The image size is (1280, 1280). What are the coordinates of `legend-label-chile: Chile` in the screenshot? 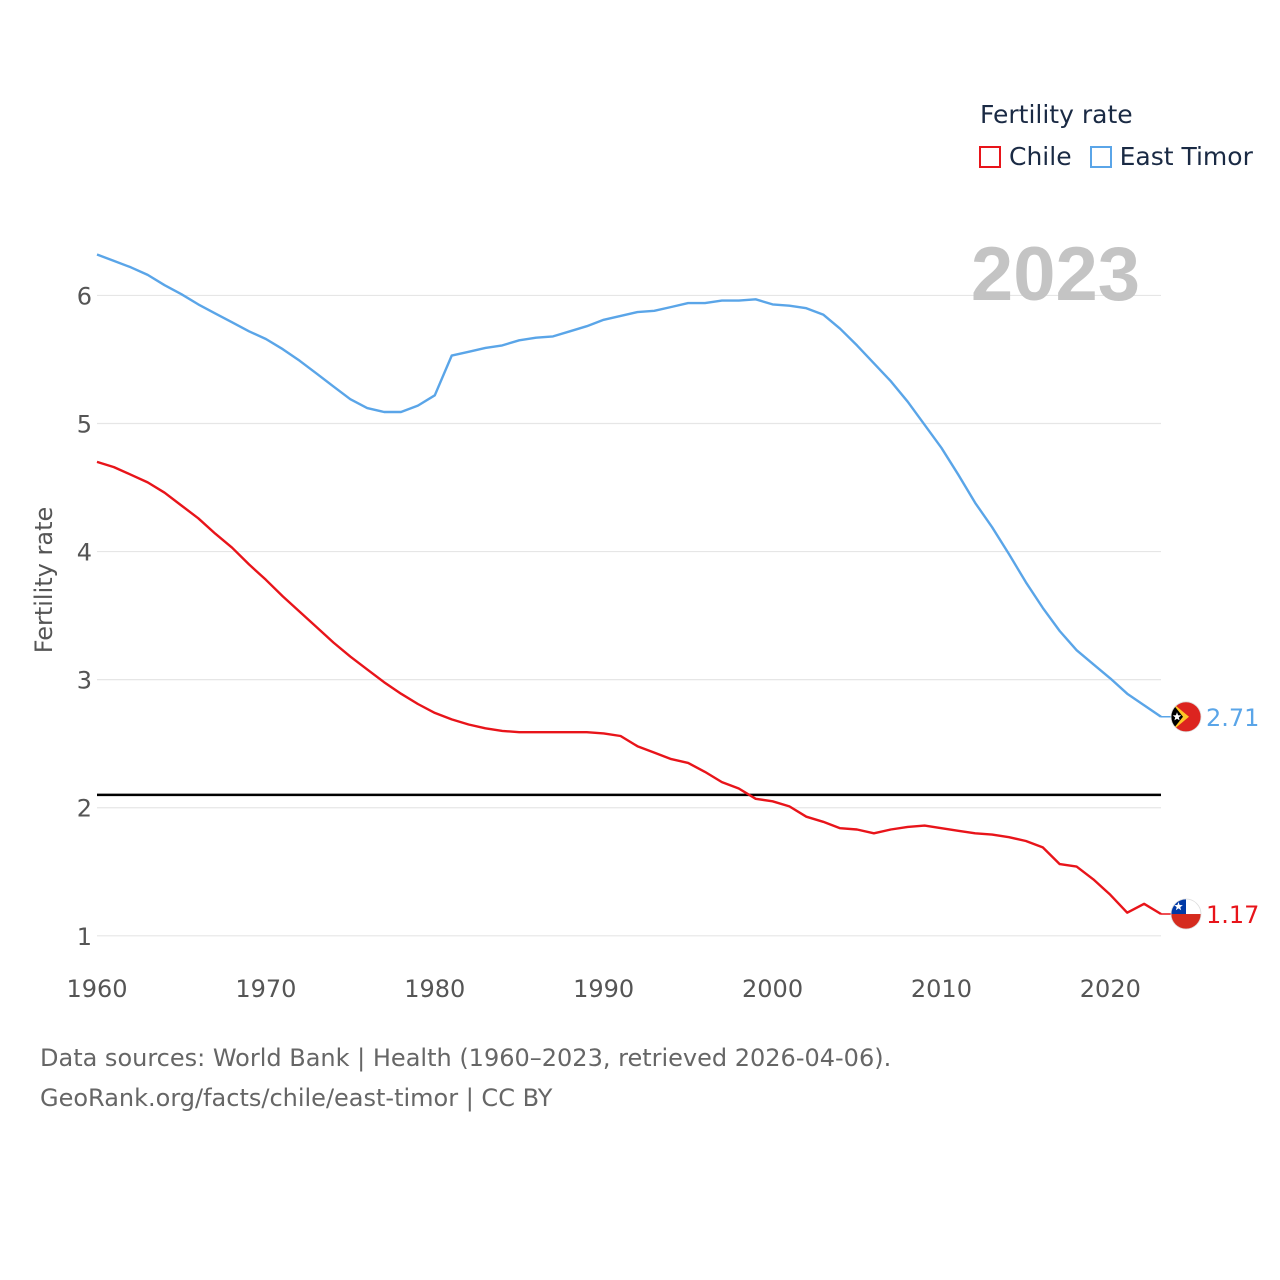 It's located at (1040, 156).